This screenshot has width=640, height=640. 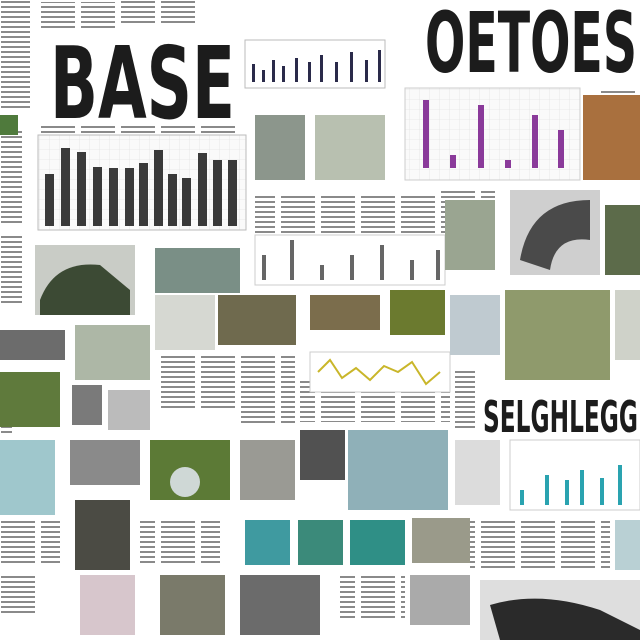 What do you see at coordinates (142, 182) in the screenshot?
I see `bar-chart-image` at bounding box center [142, 182].